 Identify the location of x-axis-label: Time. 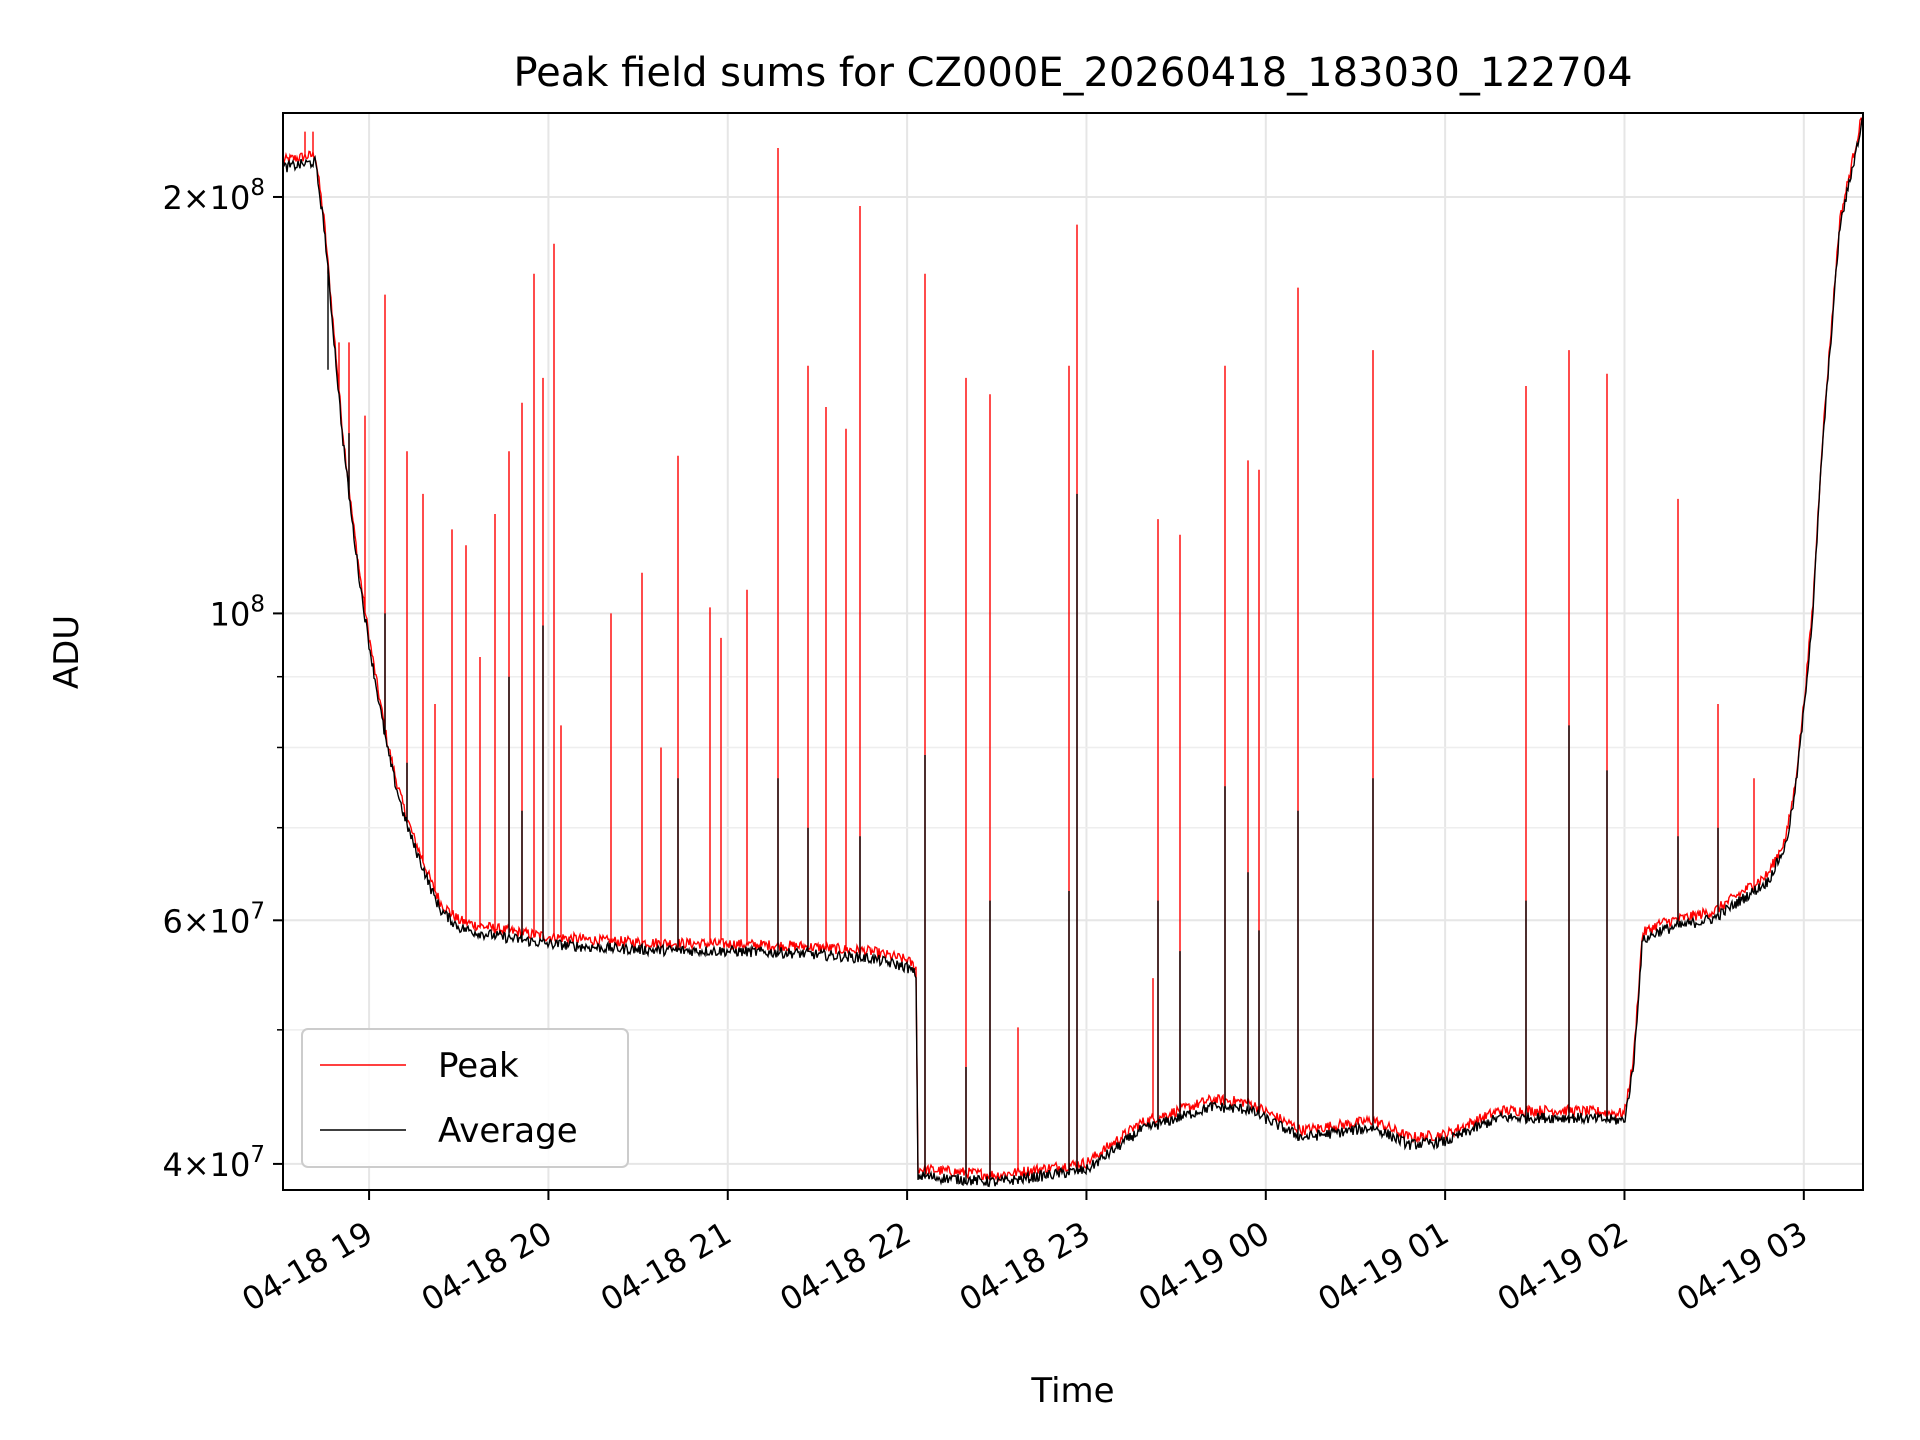
(1072, 1391).